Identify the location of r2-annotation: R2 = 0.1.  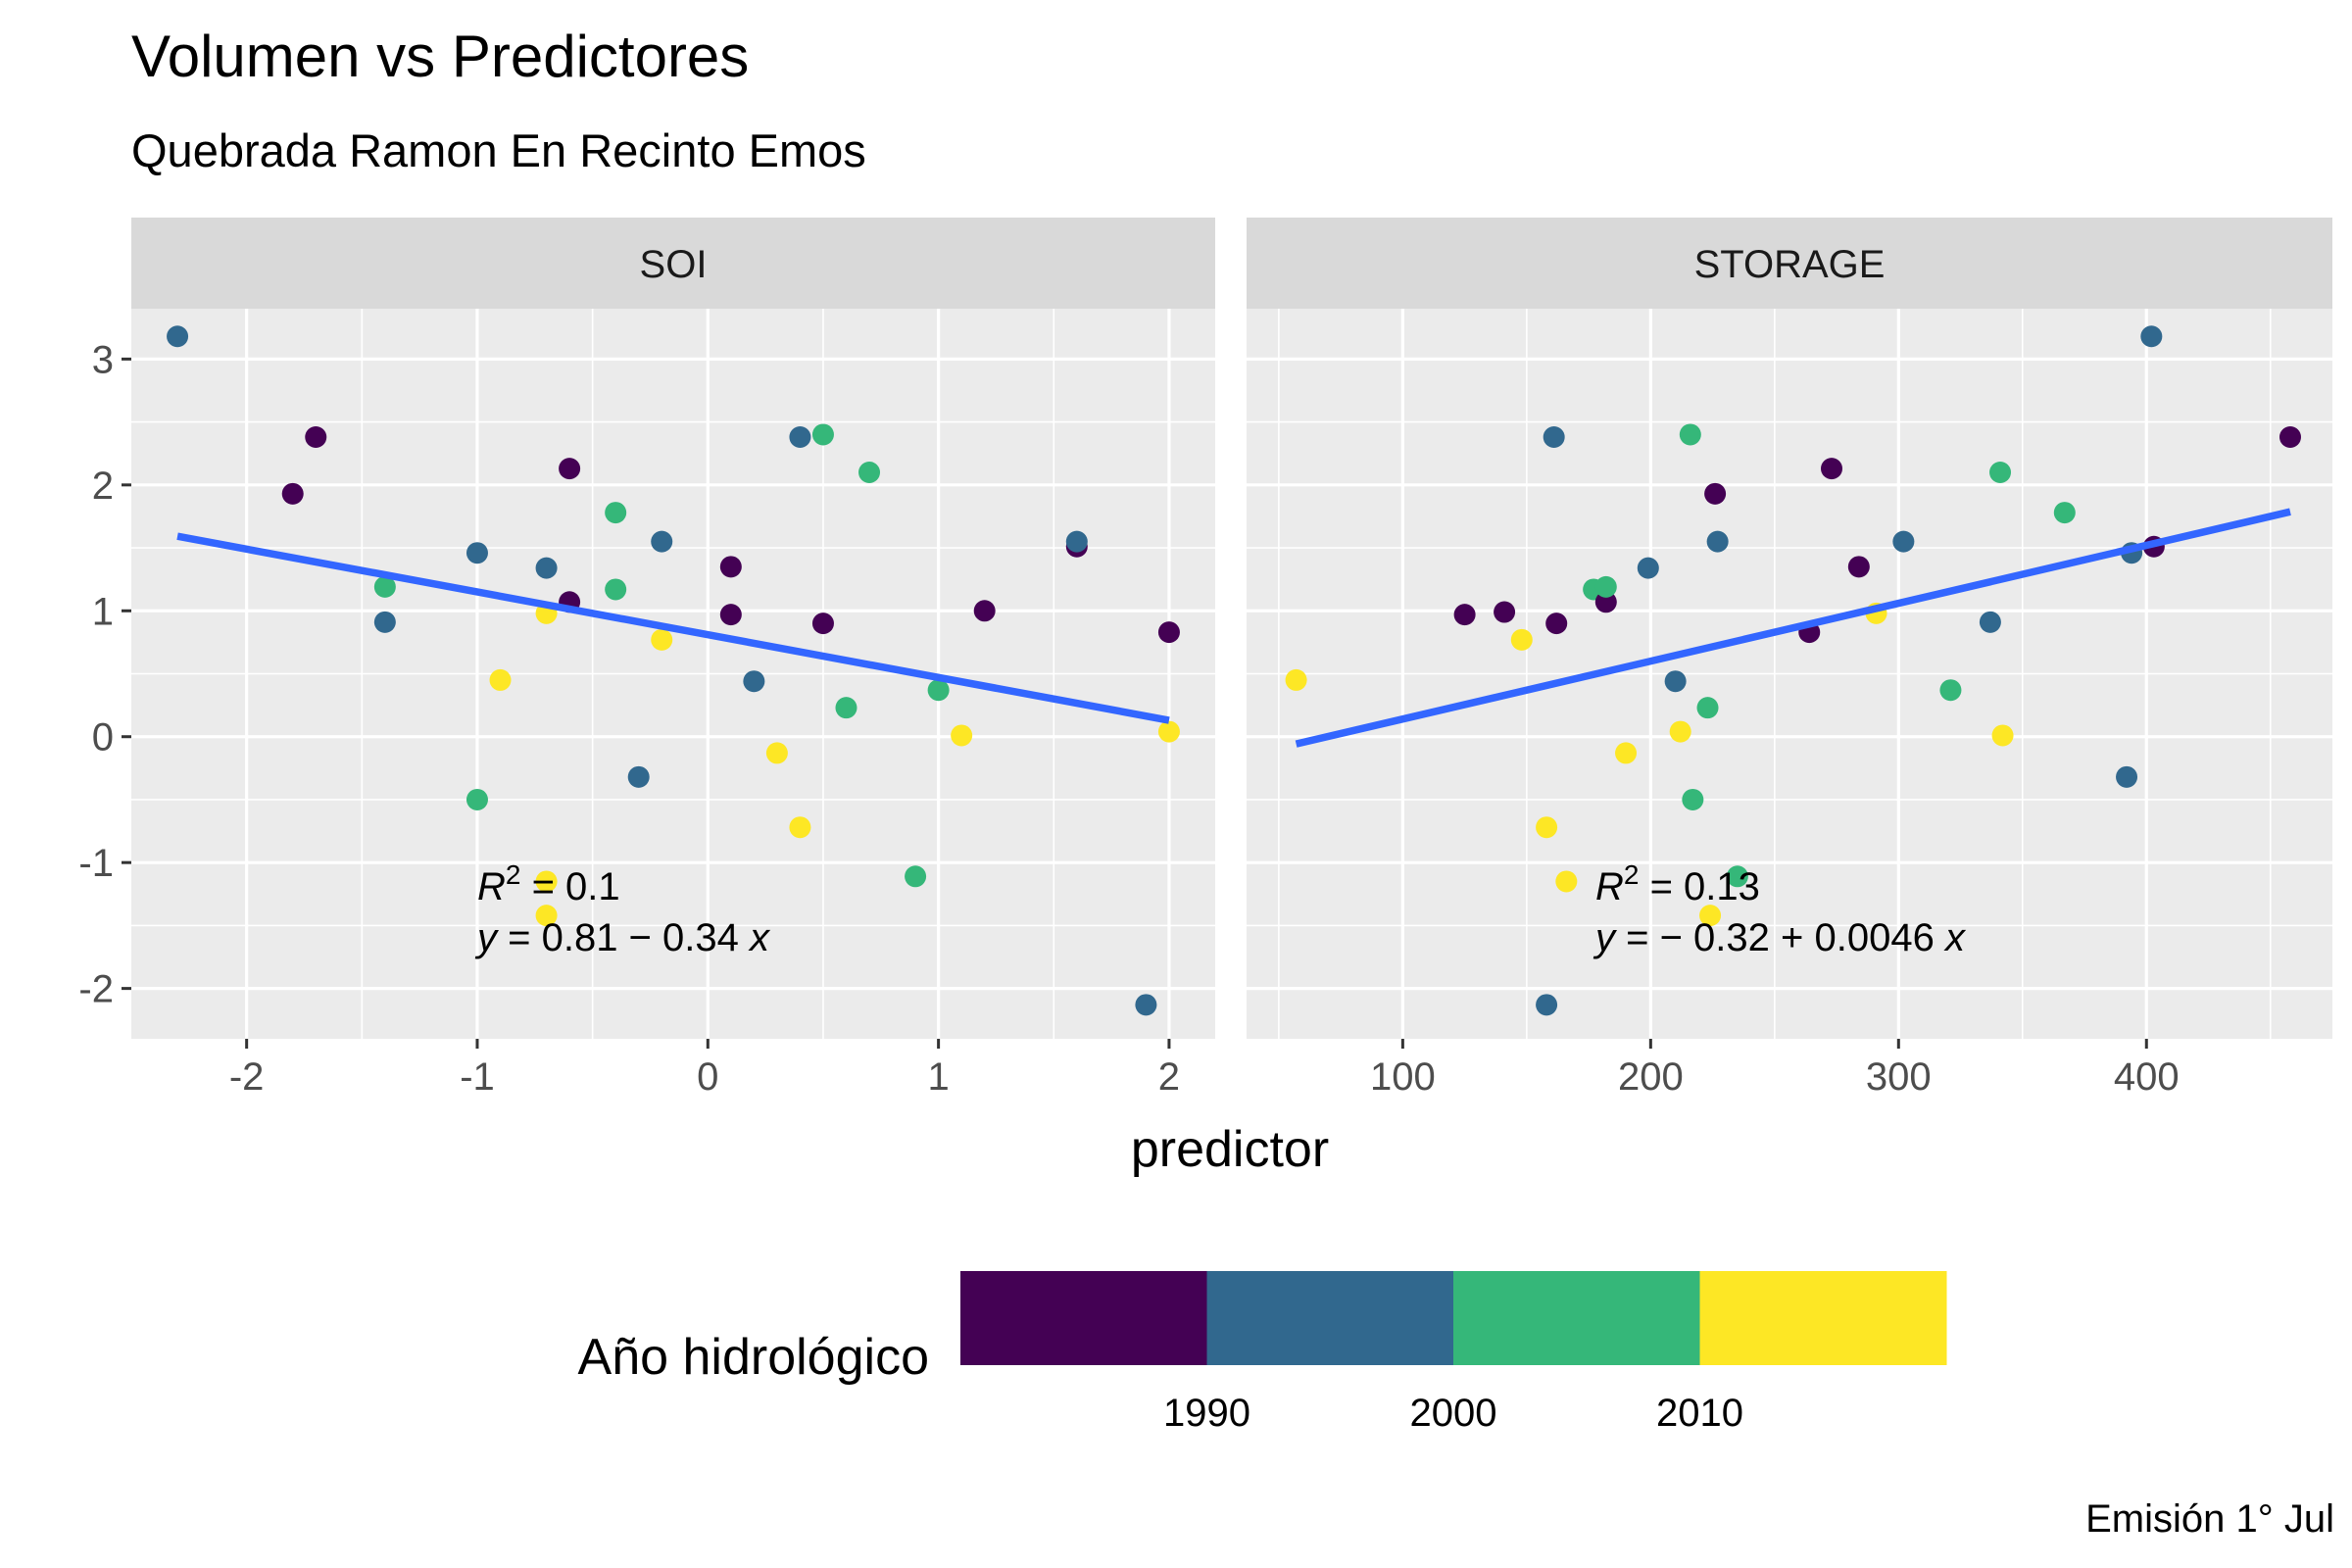
(548, 883).